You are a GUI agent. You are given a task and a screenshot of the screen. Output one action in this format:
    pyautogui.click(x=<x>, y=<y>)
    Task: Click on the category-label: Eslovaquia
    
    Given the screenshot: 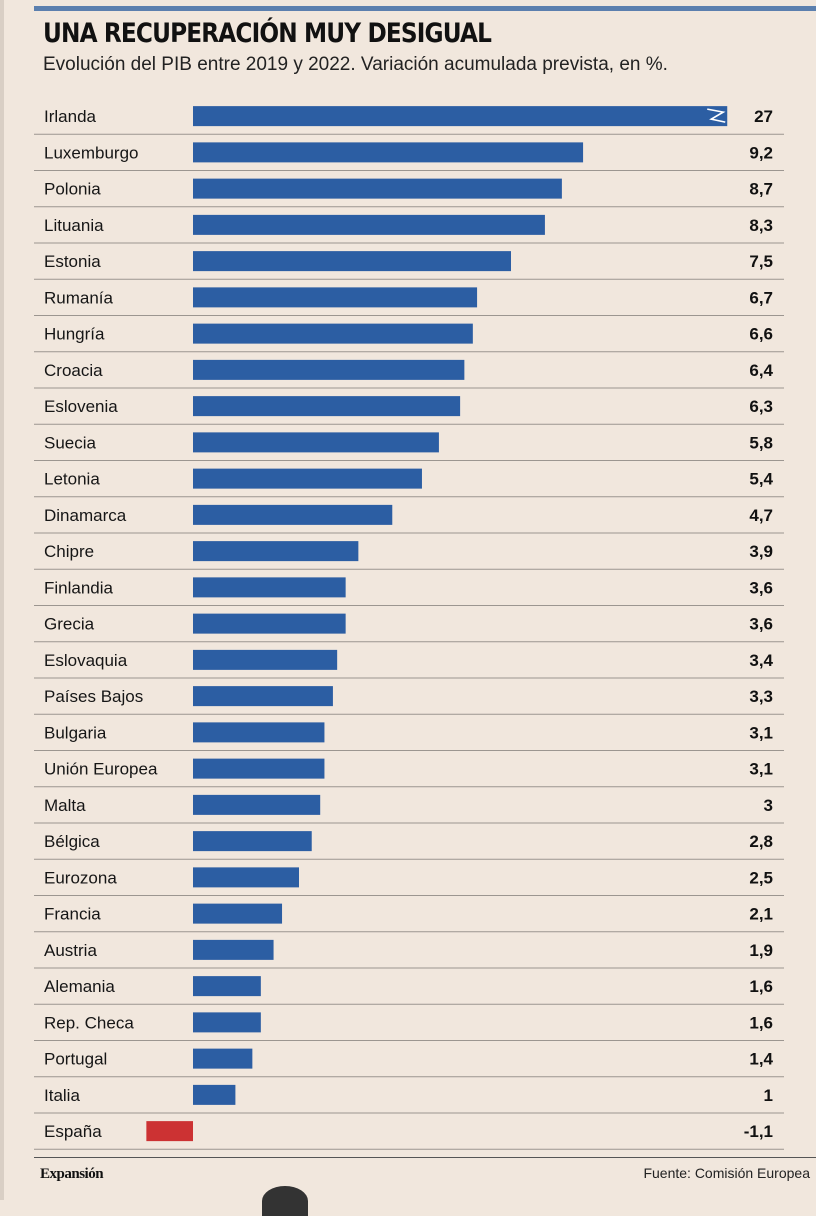 What is the action you would take?
    pyautogui.click(x=86, y=660)
    